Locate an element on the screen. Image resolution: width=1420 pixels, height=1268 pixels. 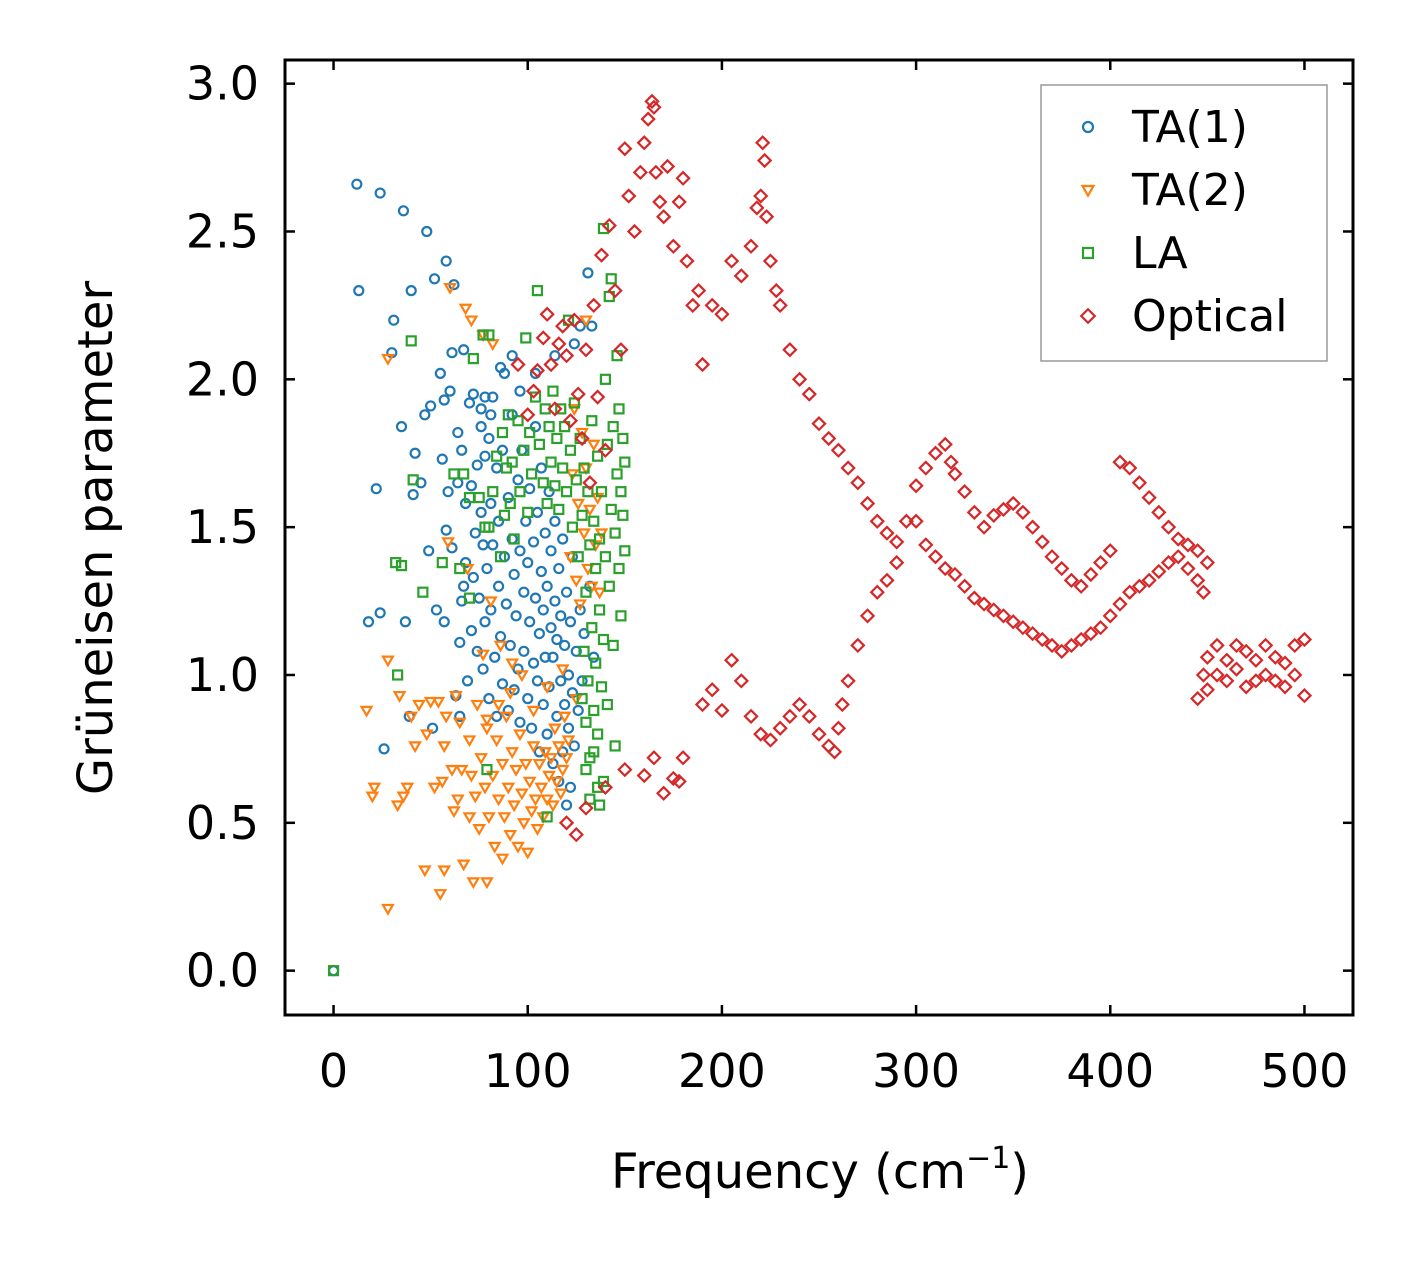
legend-label: TA(2) is located at coordinates (1189, 190).